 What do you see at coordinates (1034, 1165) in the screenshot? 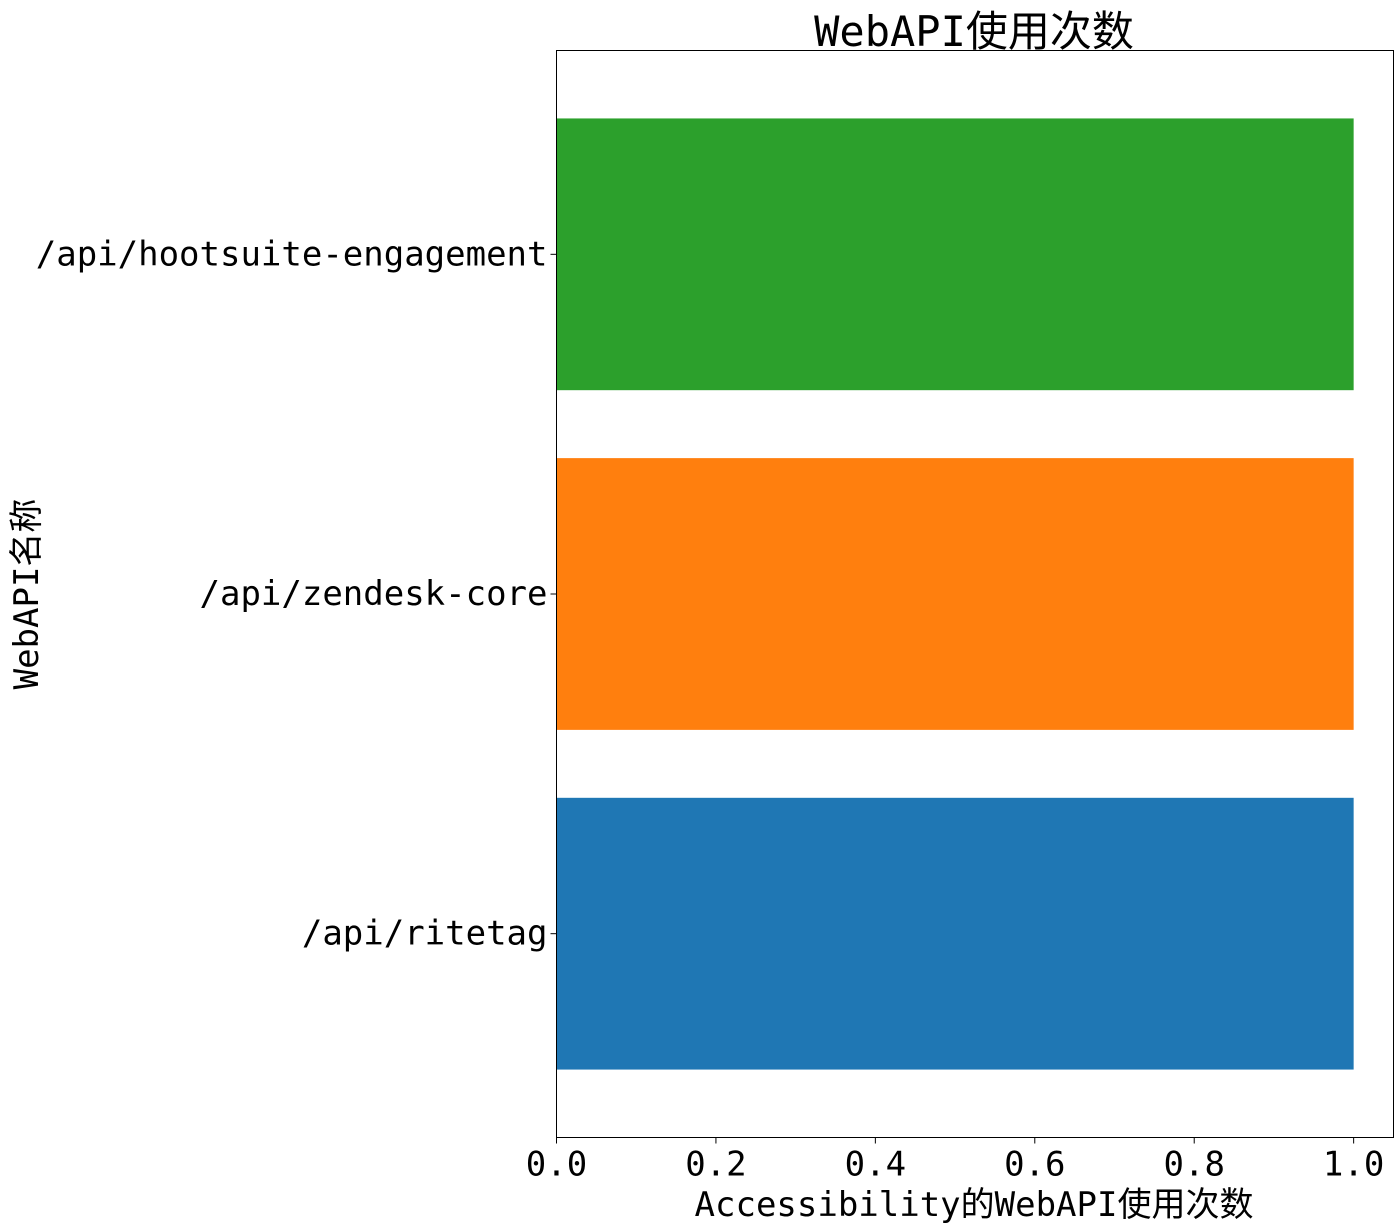
I see `x-tick-label: 0.6` at bounding box center [1034, 1165].